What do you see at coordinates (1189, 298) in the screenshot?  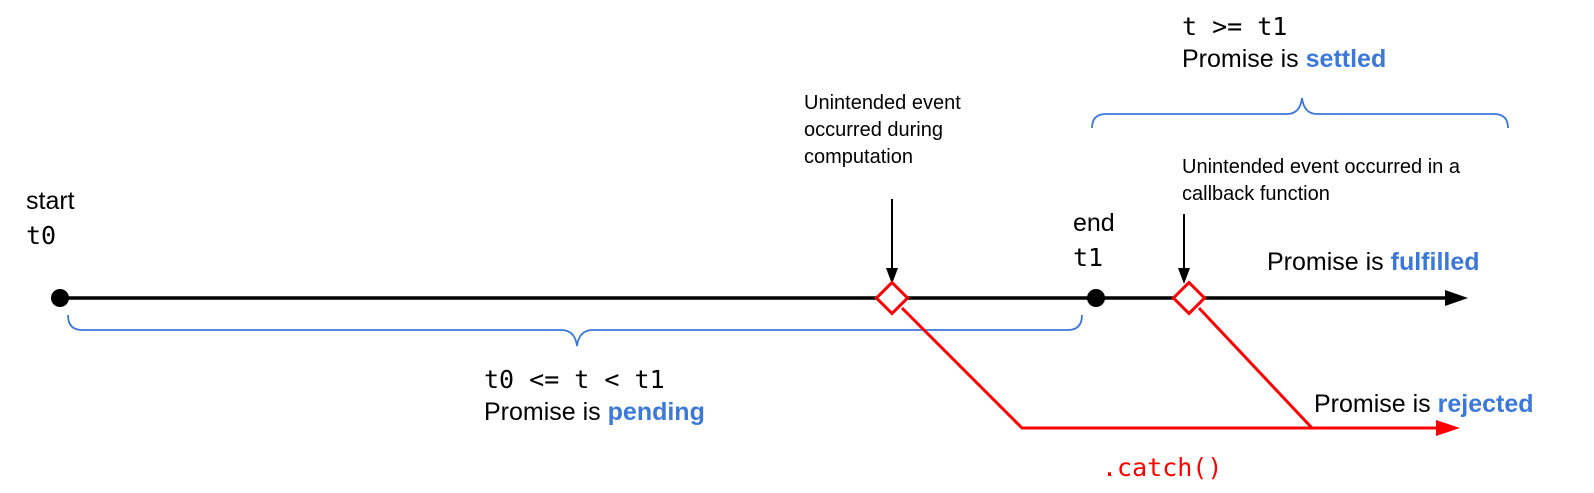 I see `event-callback-diamond` at bounding box center [1189, 298].